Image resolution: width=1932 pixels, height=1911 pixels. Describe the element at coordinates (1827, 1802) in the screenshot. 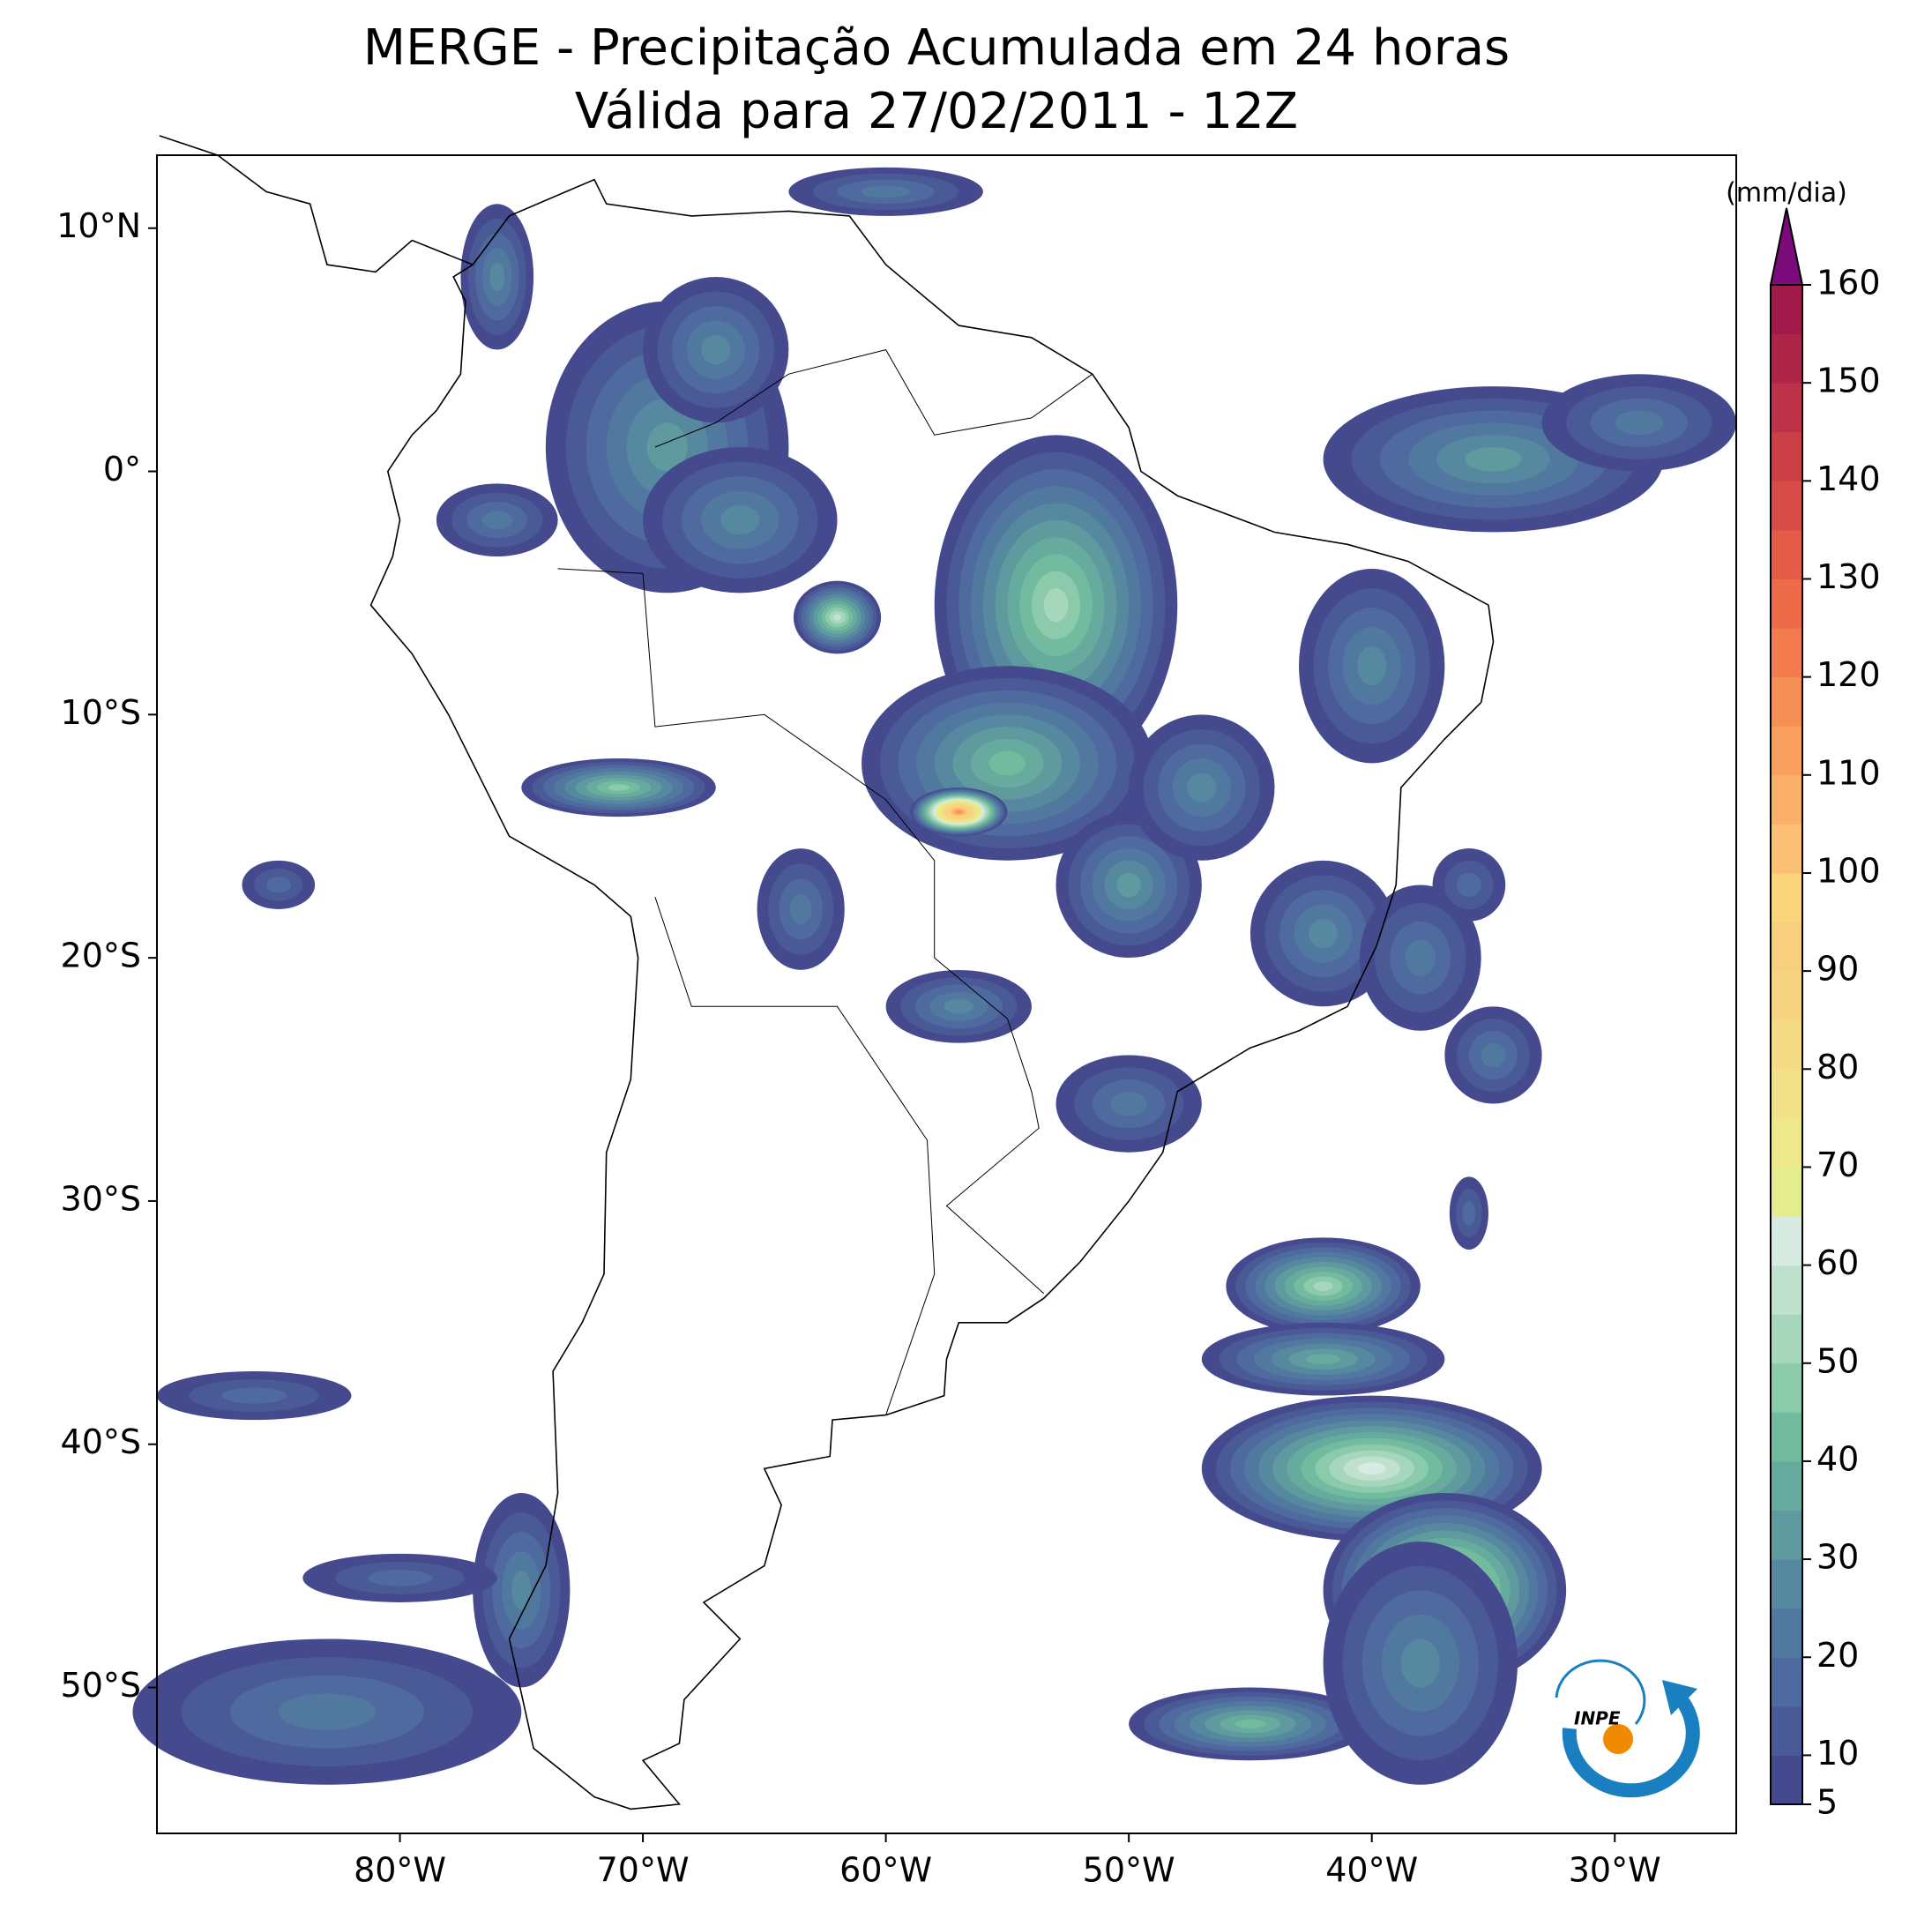

I see `colorbar-tick-label: 5` at that location.